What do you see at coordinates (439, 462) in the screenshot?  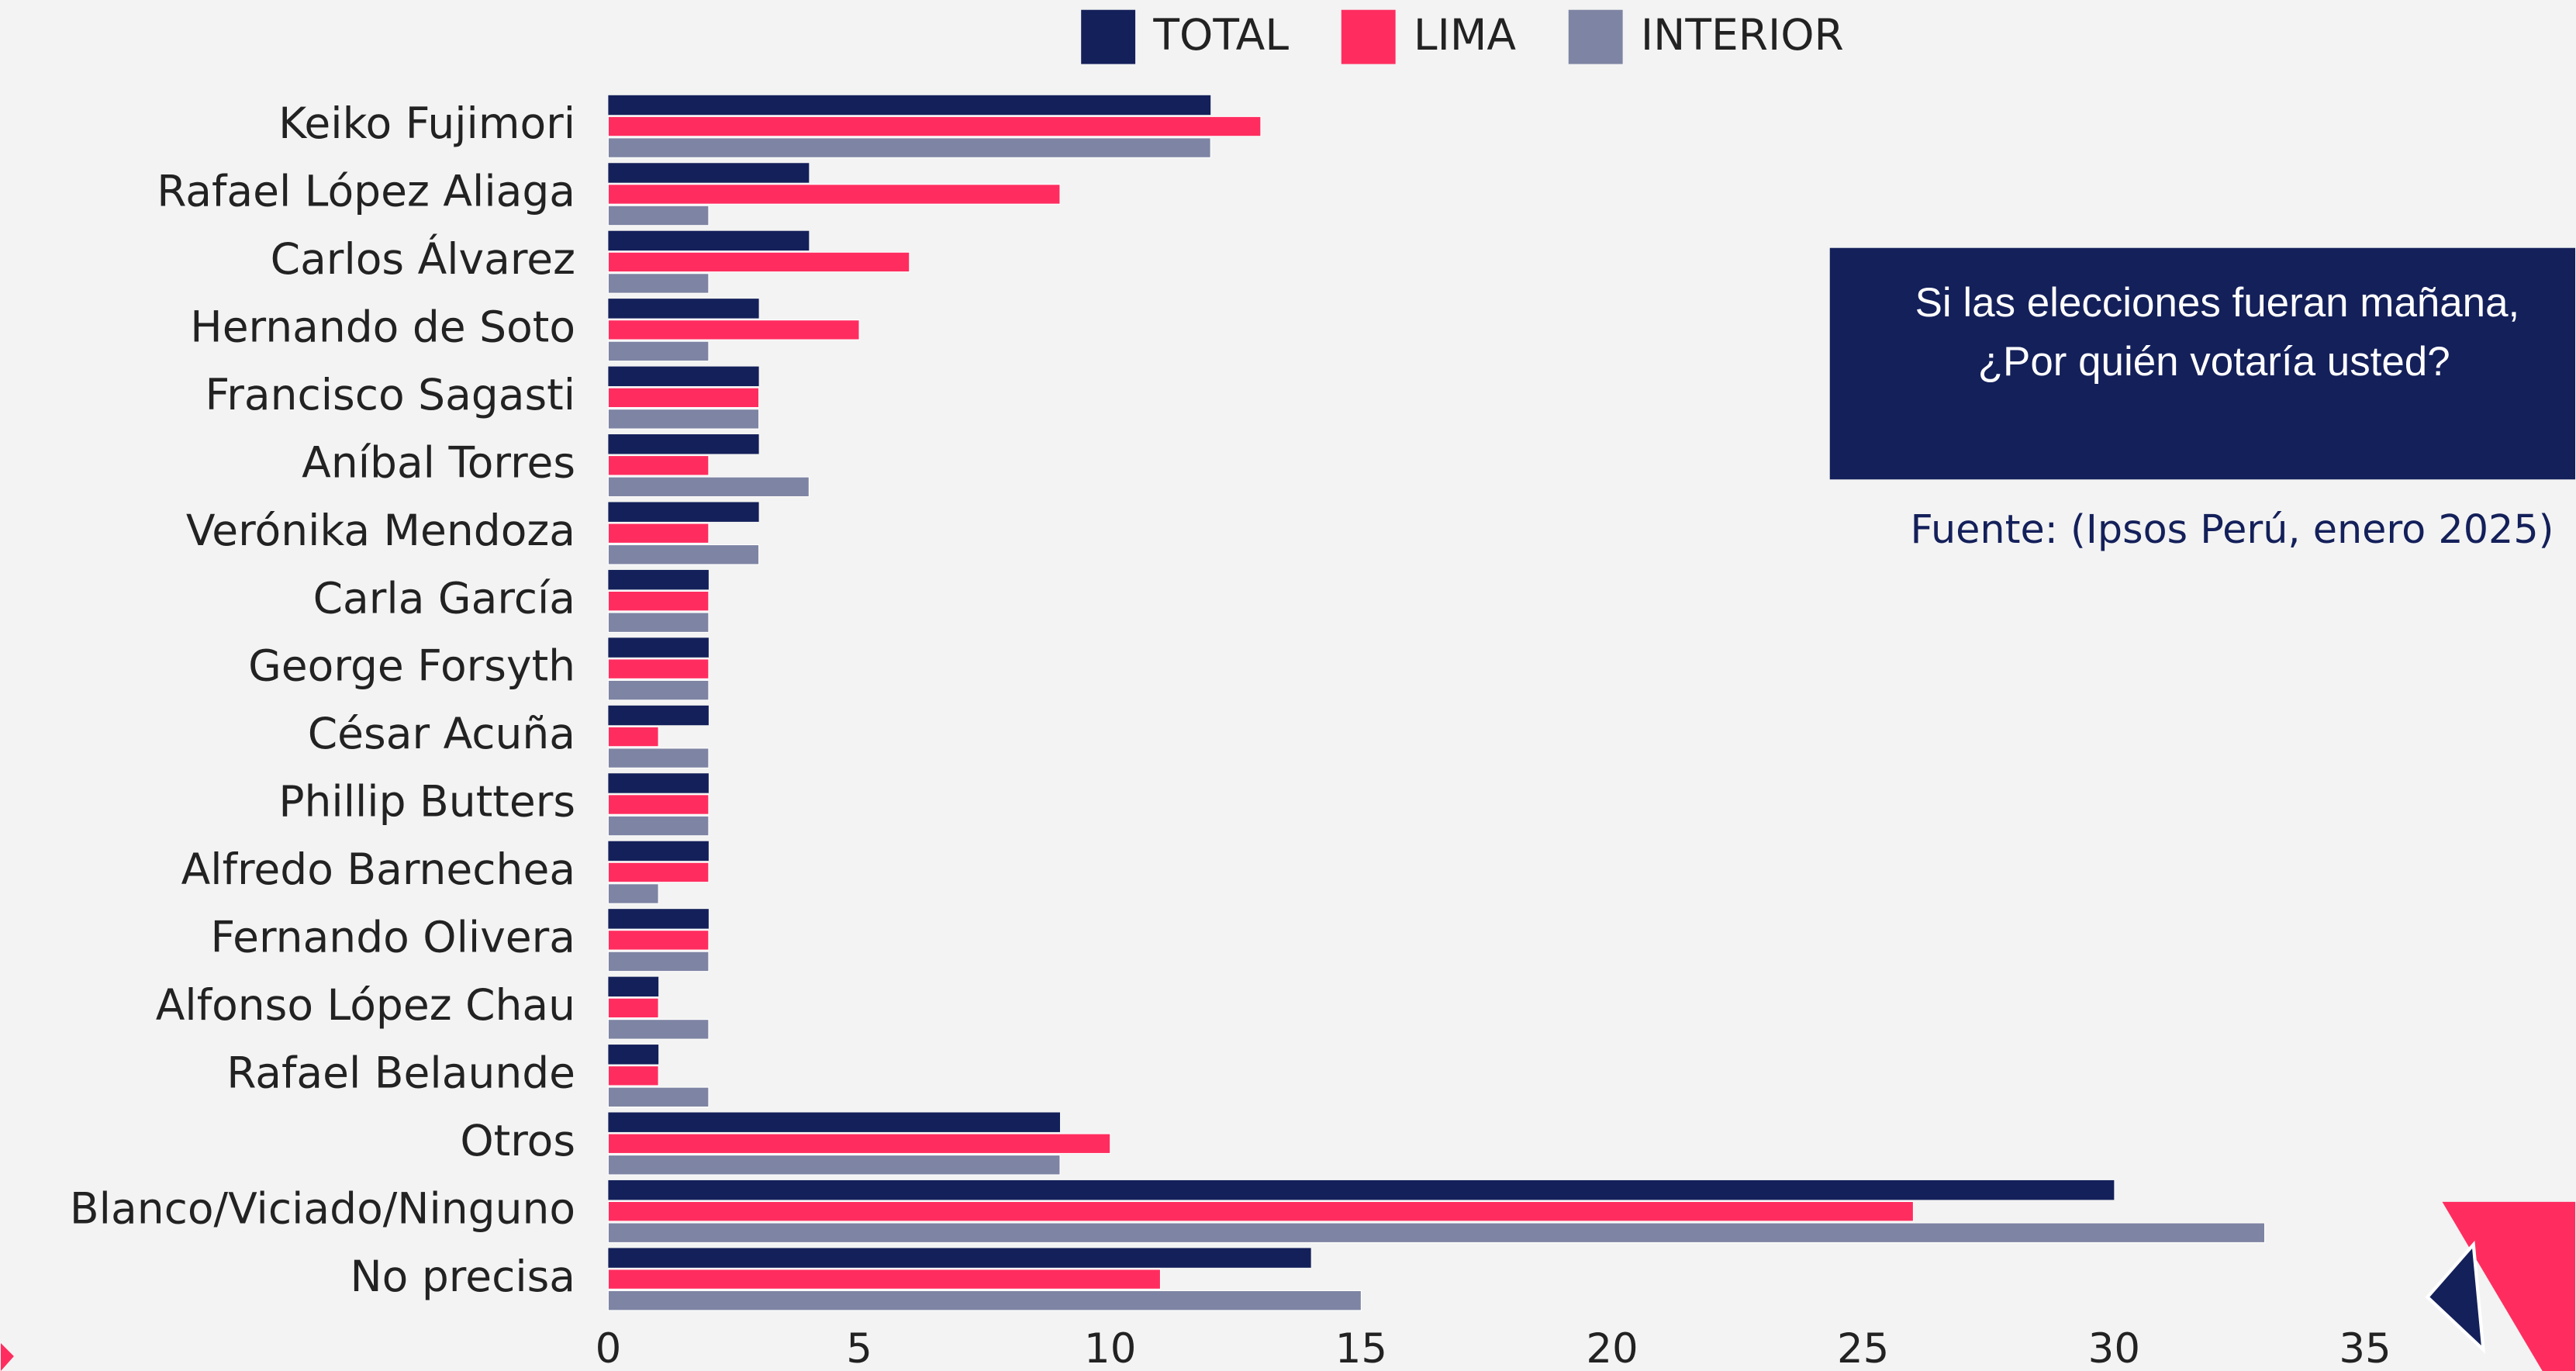 I see `y-tick-label: Aníbal Torres` at bounding box center [439, 462].